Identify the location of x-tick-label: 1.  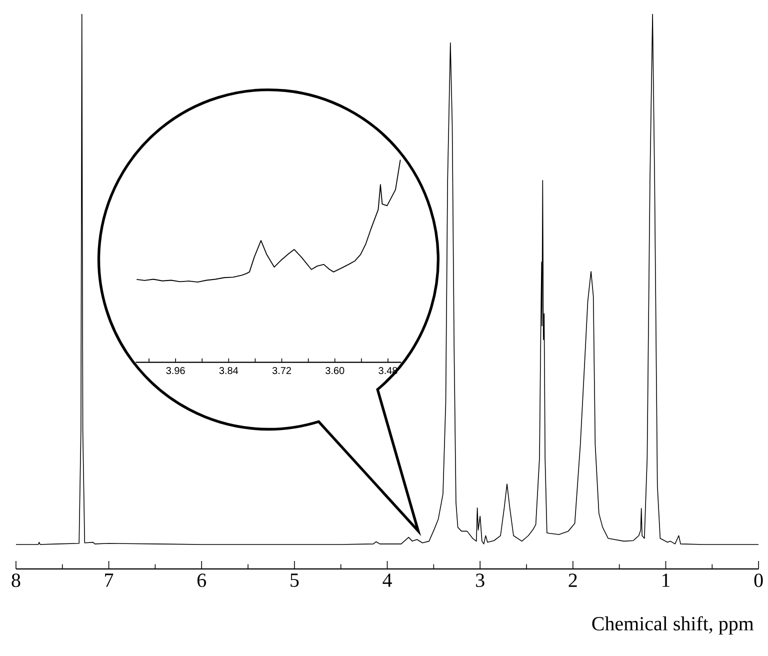
(666, 580).